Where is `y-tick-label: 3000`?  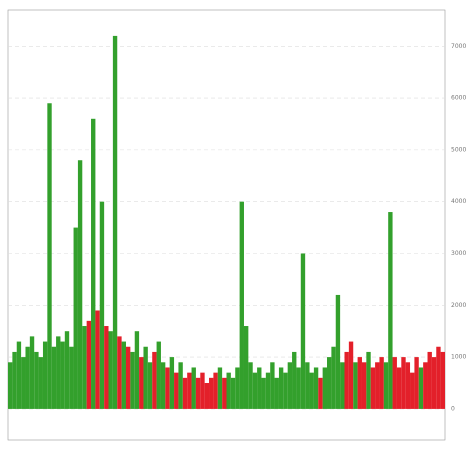
y-tick-label: 3000 is located at coordinates (458, 253).